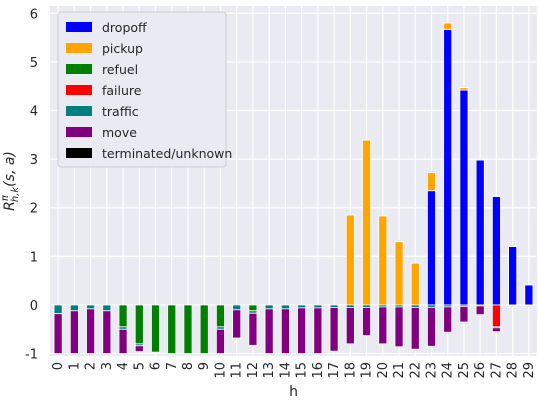 This screenshot has height=401, width=538. Describe the element at coordinates (350, 370) in the screenshot. I see `x-tick-label: 18` at that location.